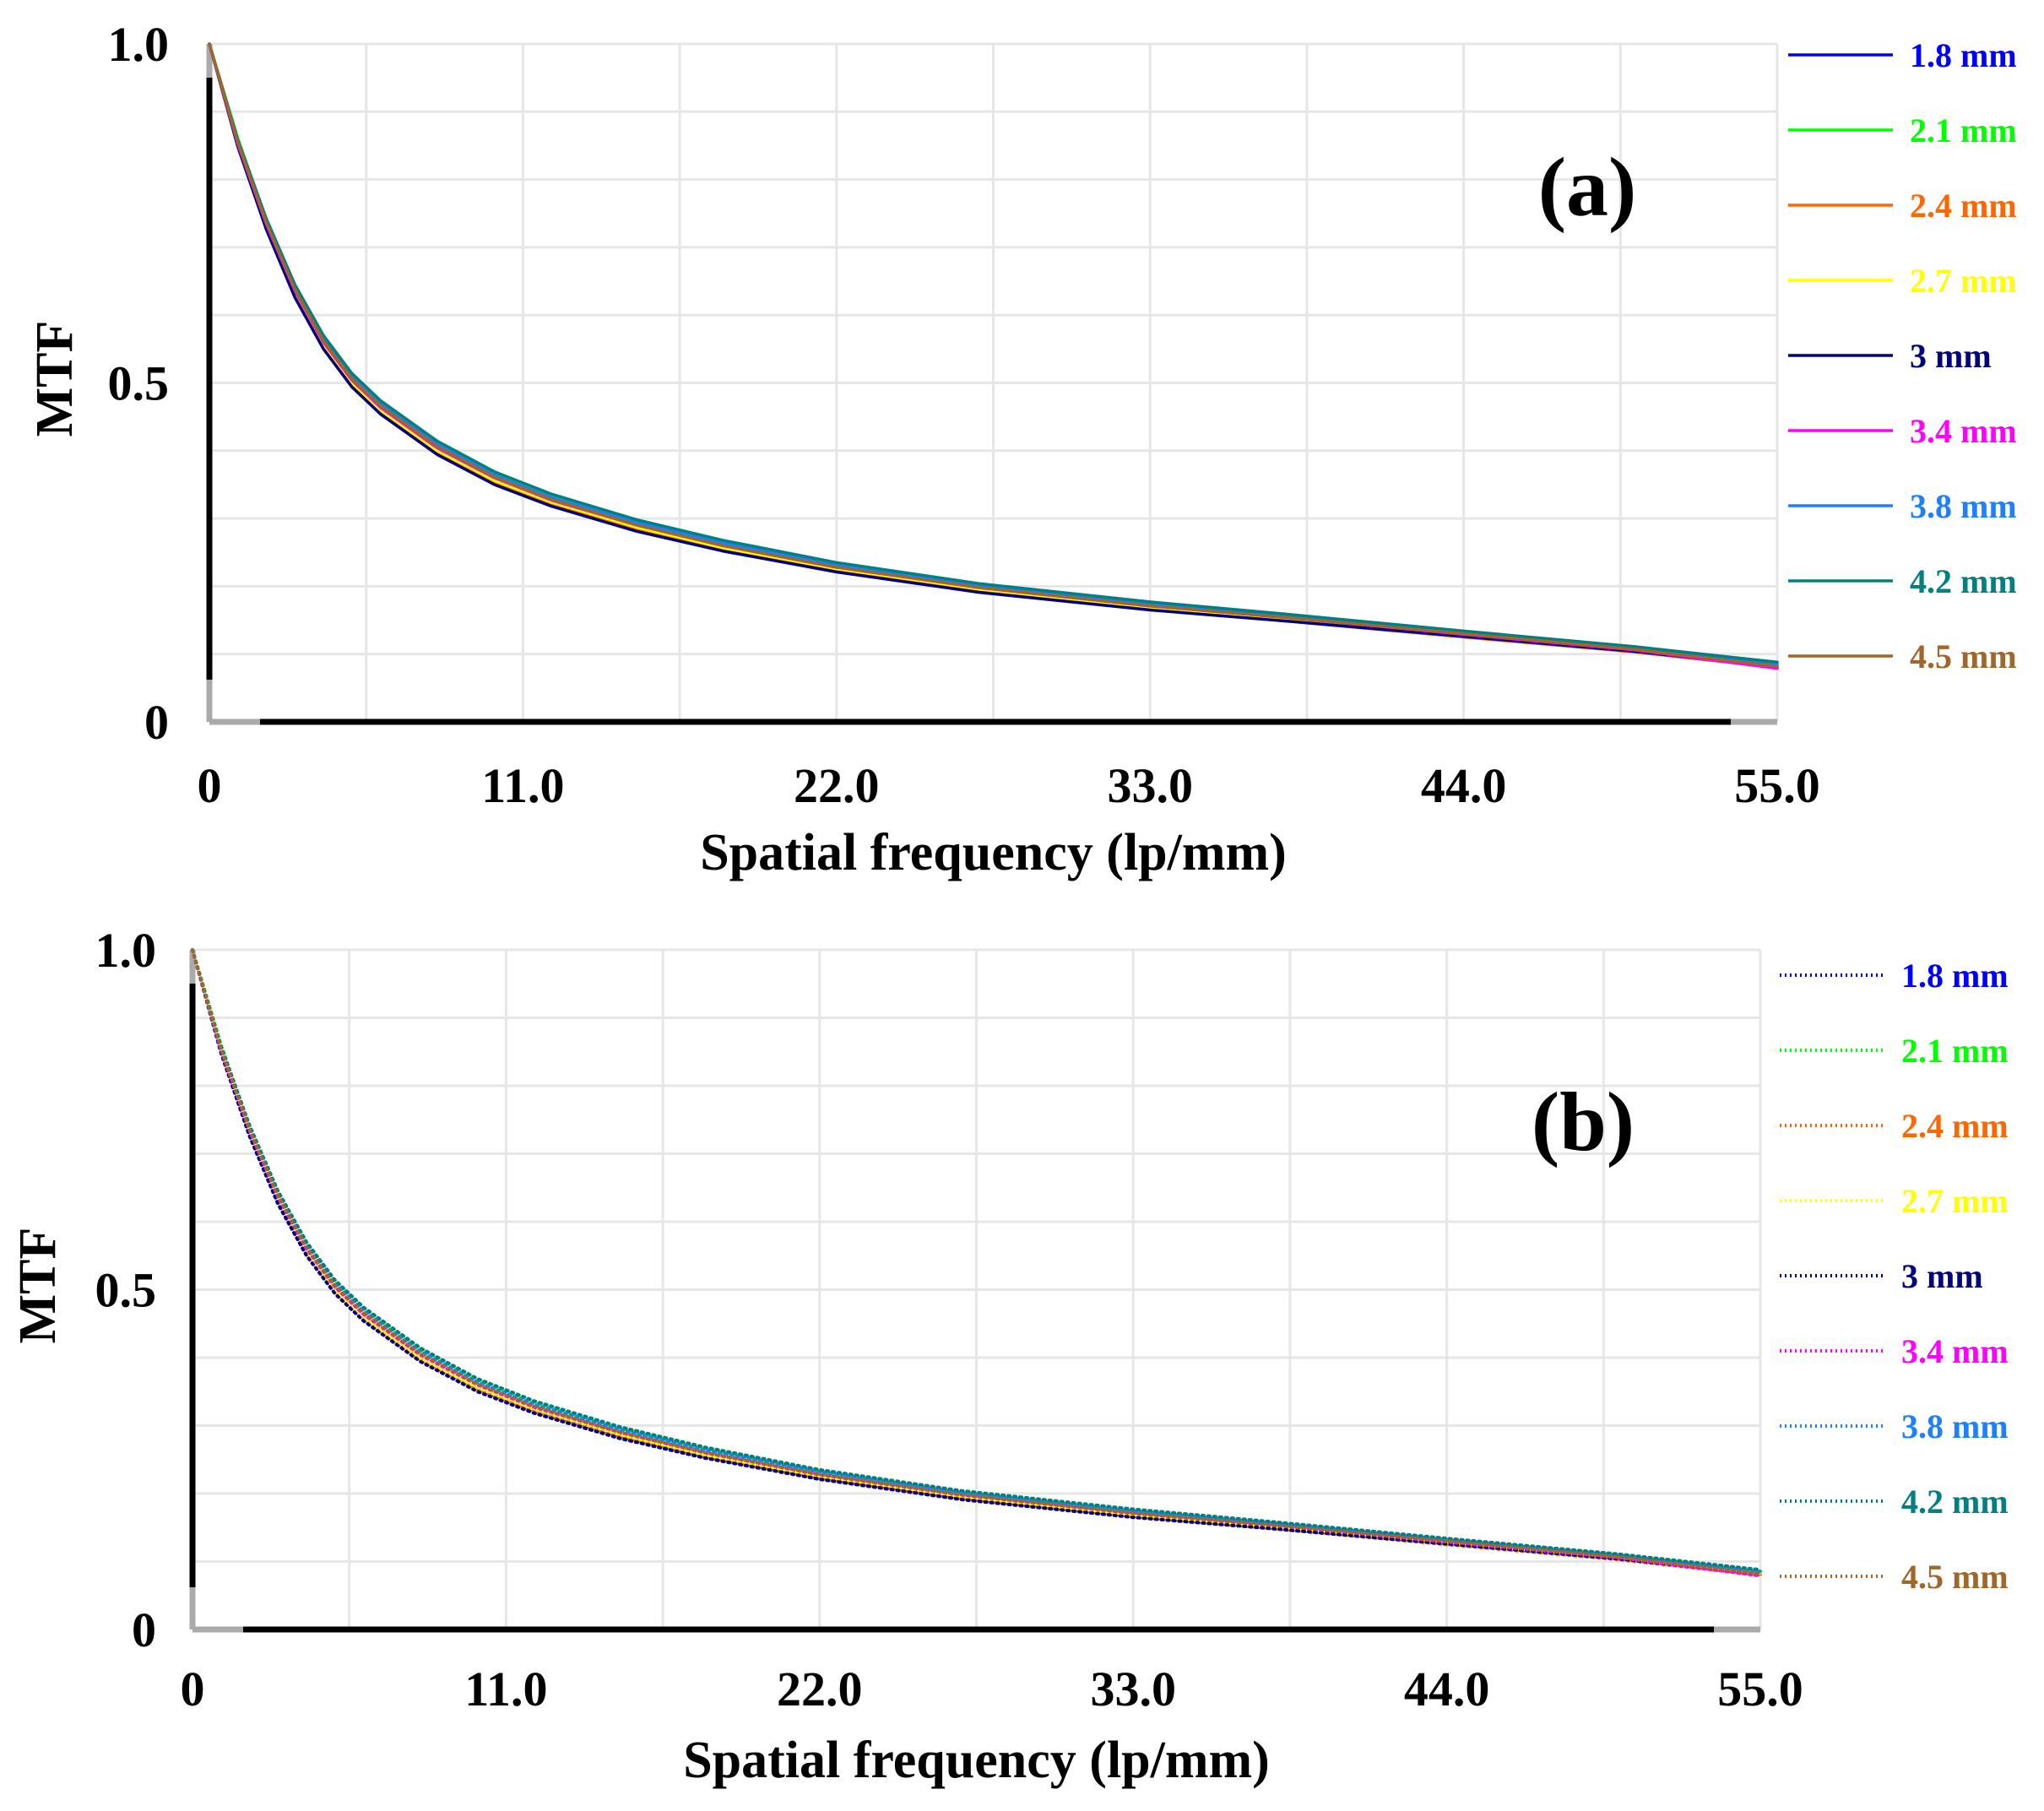 This screenshot has height=1811, width=2044. I want to click on panel-label: (b), so click(1584, 1121).